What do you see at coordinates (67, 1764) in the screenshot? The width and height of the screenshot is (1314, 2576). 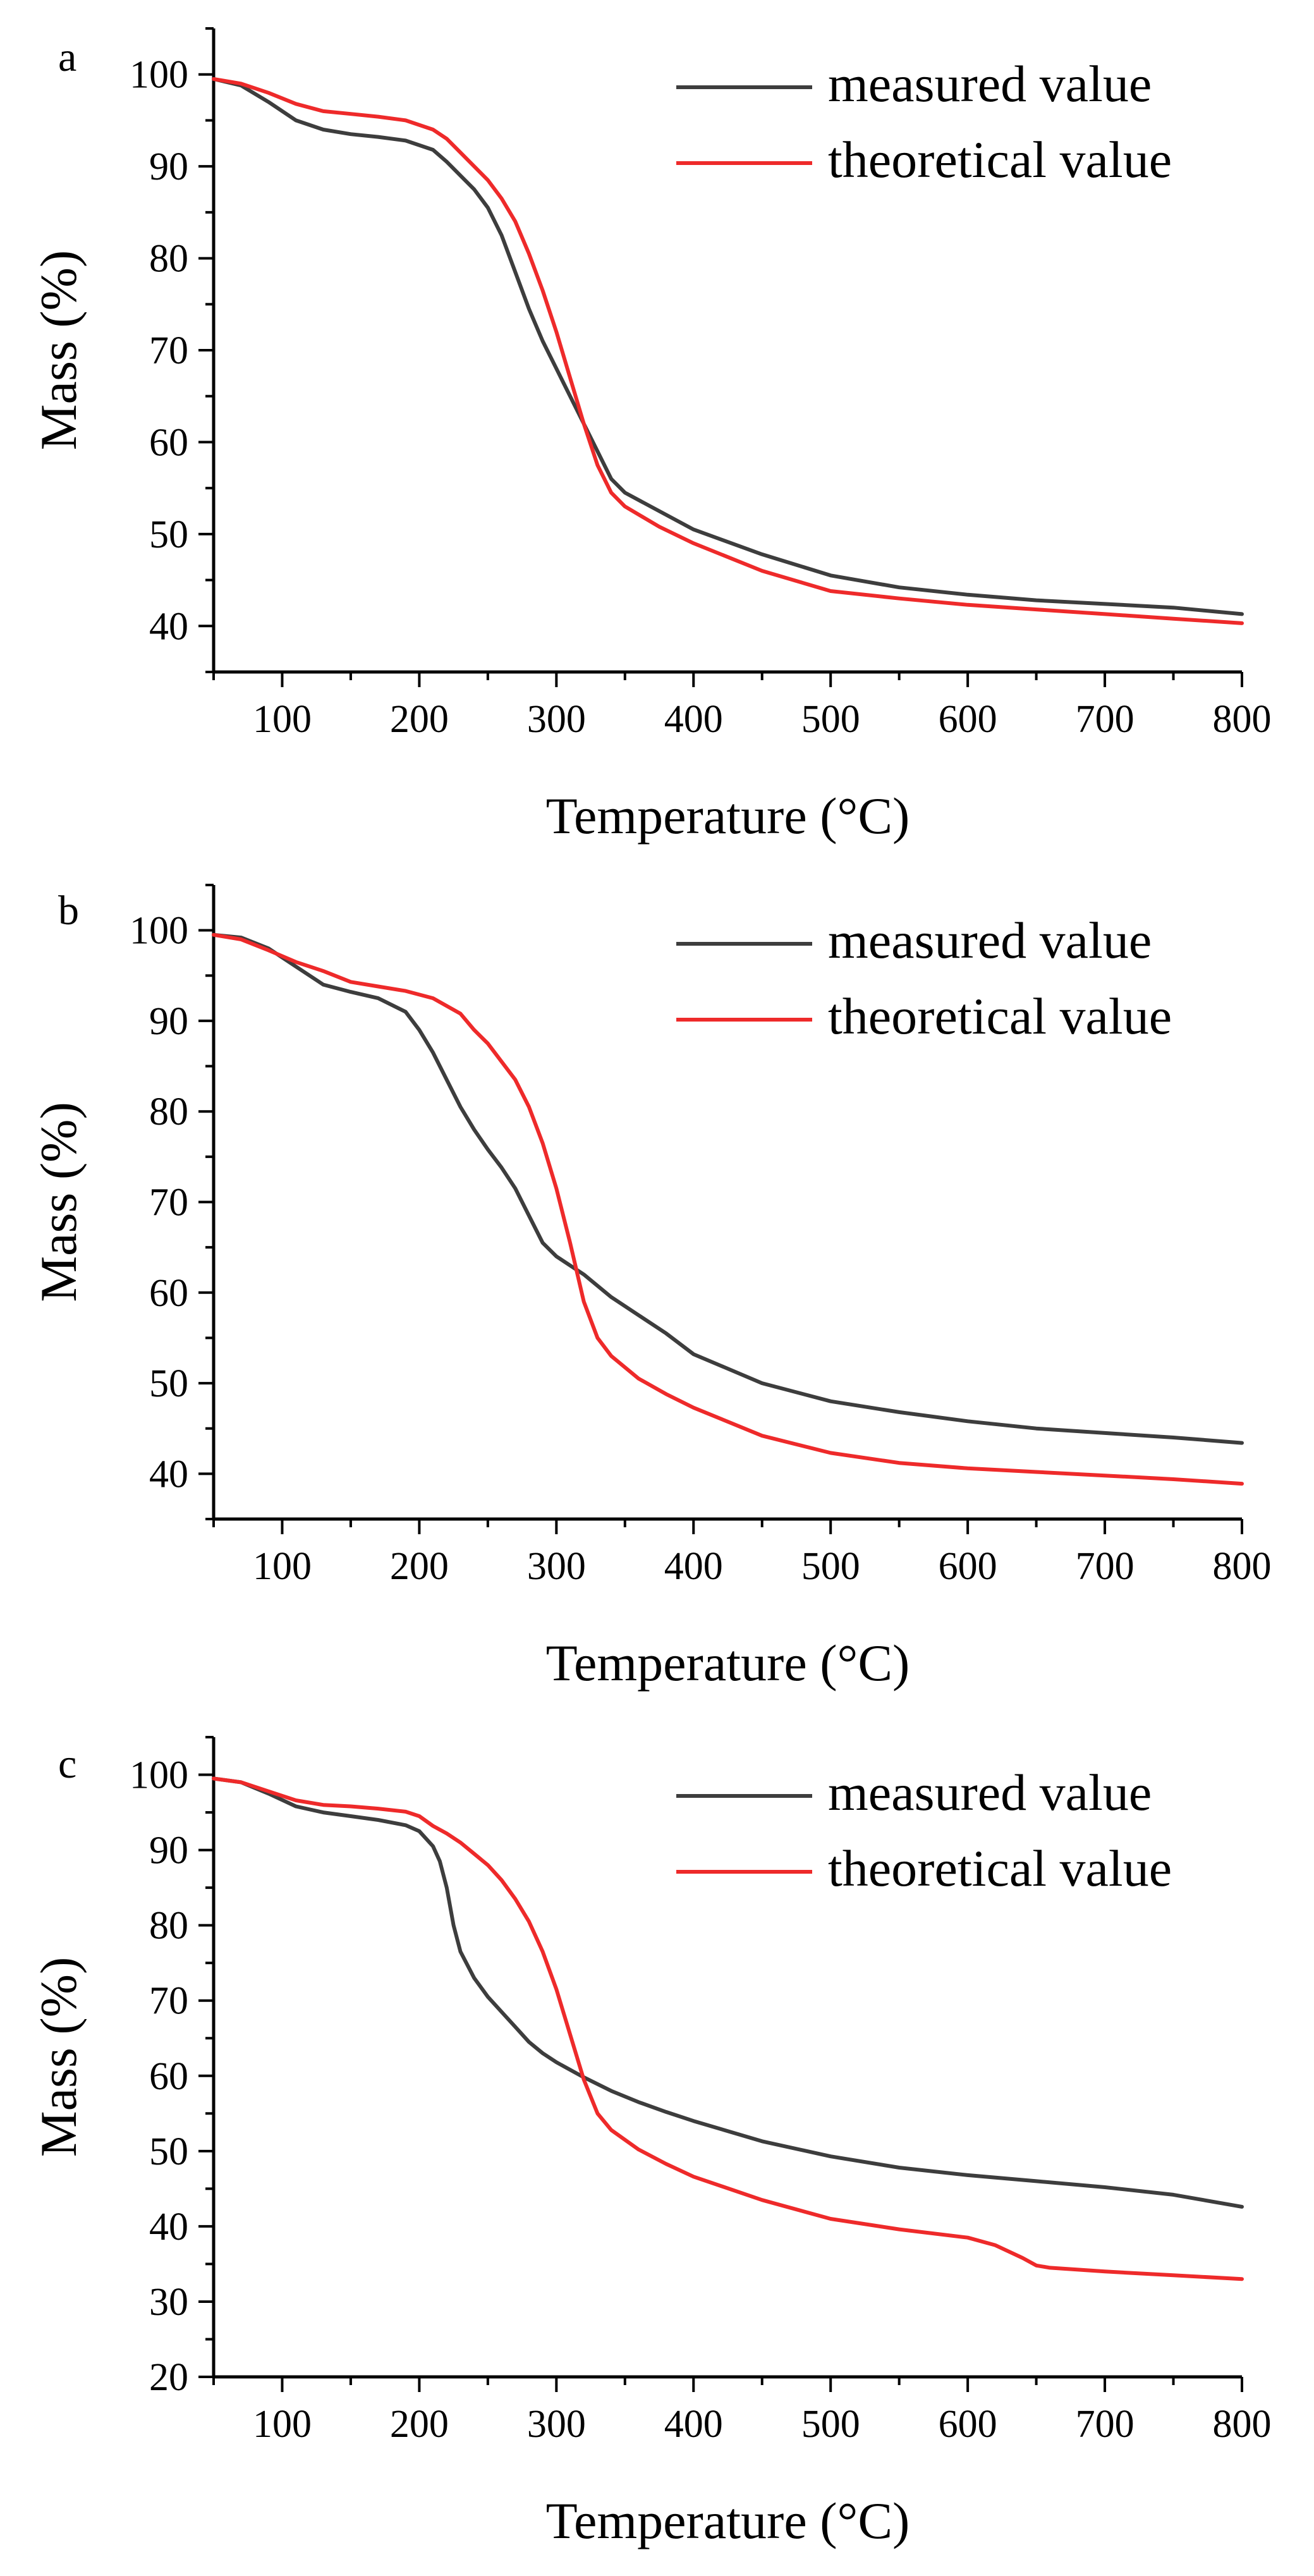 I see `panel-label: c` at bounding box center [67, 1764].